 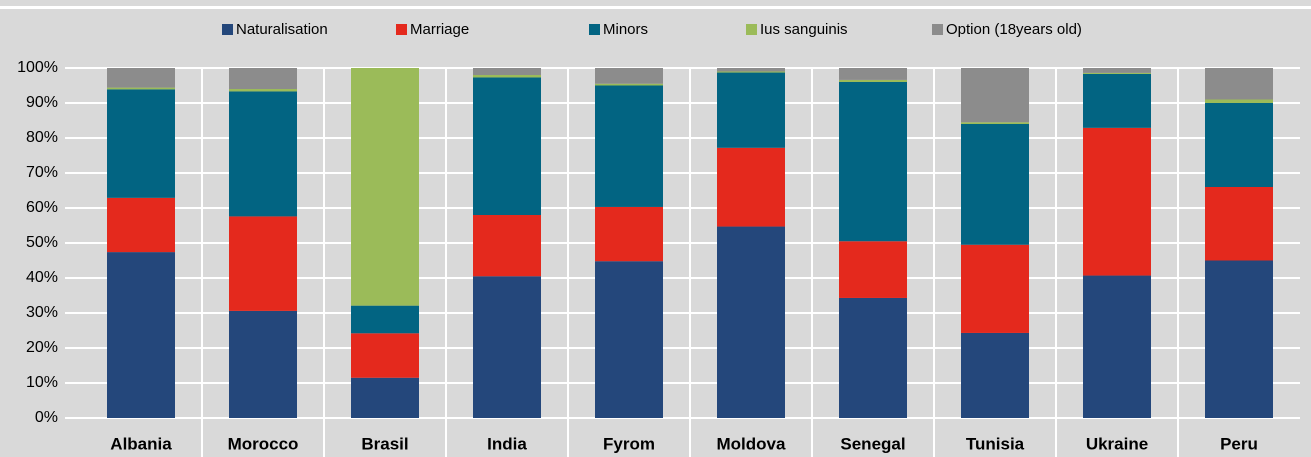 I want to click on y-tick-label: 20%, so click(x=42, y=347).